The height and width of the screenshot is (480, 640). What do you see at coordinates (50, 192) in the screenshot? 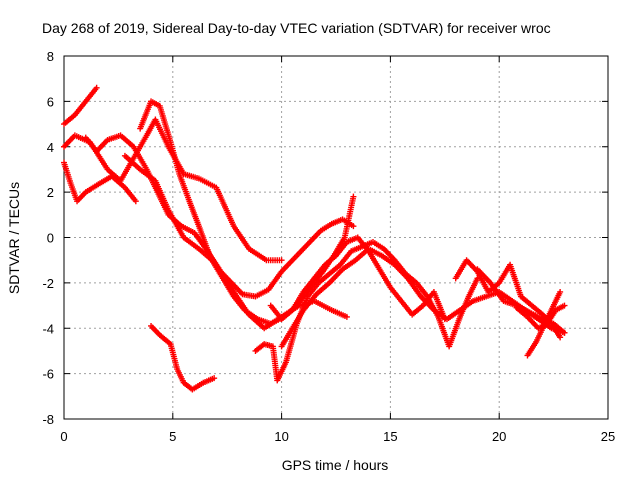
I see `y-tick-label: 2` at bounding box center [50, 192].